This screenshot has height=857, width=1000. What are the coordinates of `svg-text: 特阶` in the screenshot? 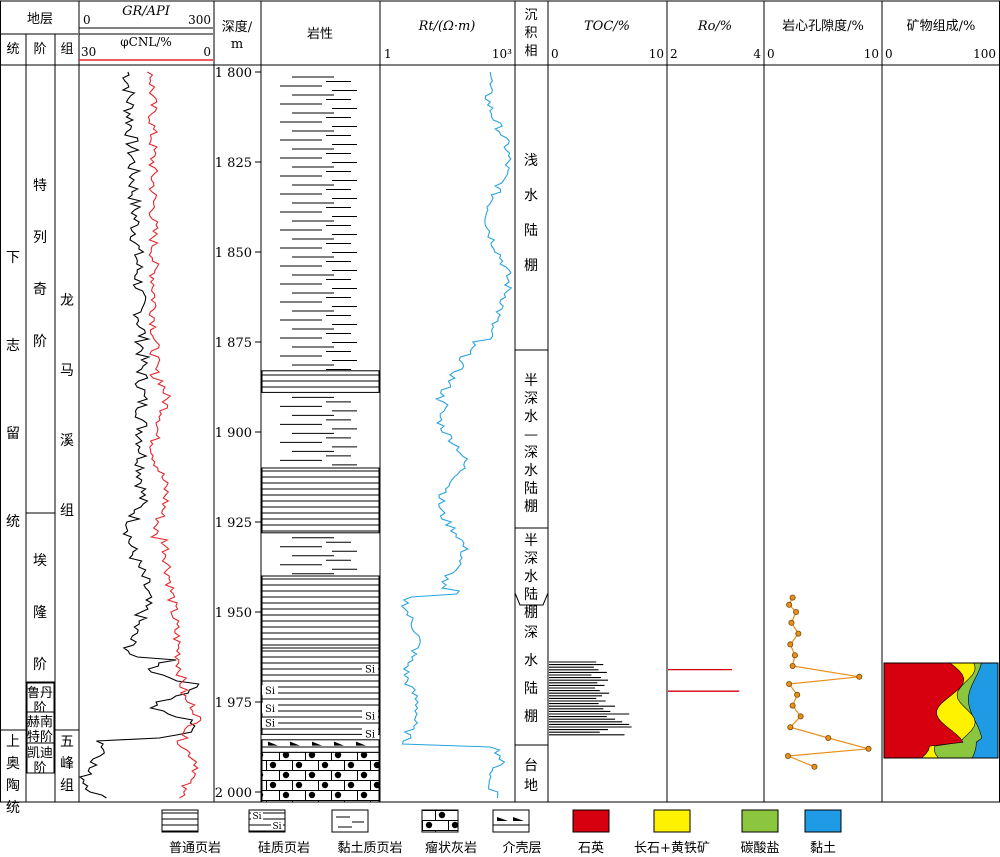 It's located at (40, 737).